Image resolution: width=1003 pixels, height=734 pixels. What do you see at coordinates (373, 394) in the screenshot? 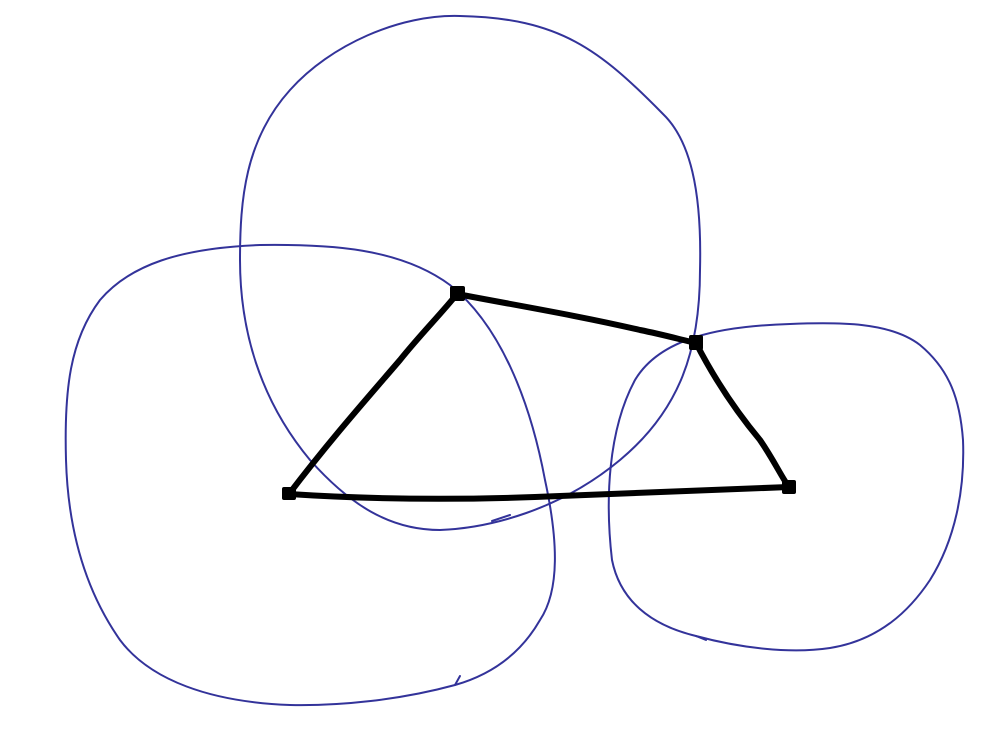
I see `triangle-edge-left-top` at bounding box center [373, 394].